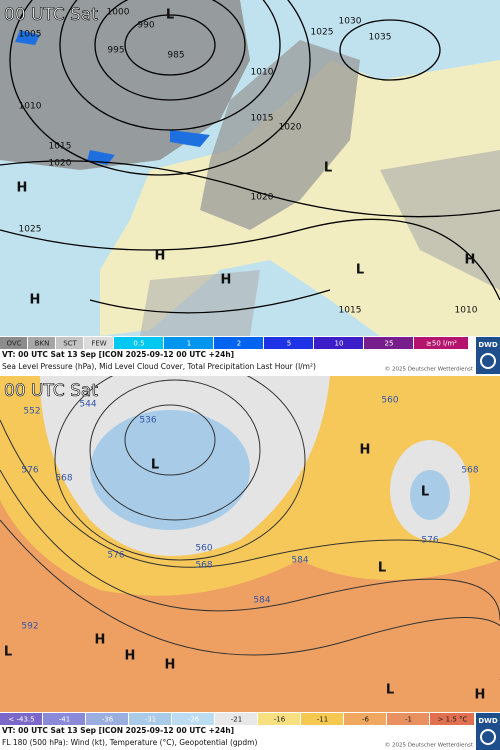 The image size is (500, 750). Describe the element at coordinates (115, 51) in the screenshot. I see `contour-label: 995` at that location.